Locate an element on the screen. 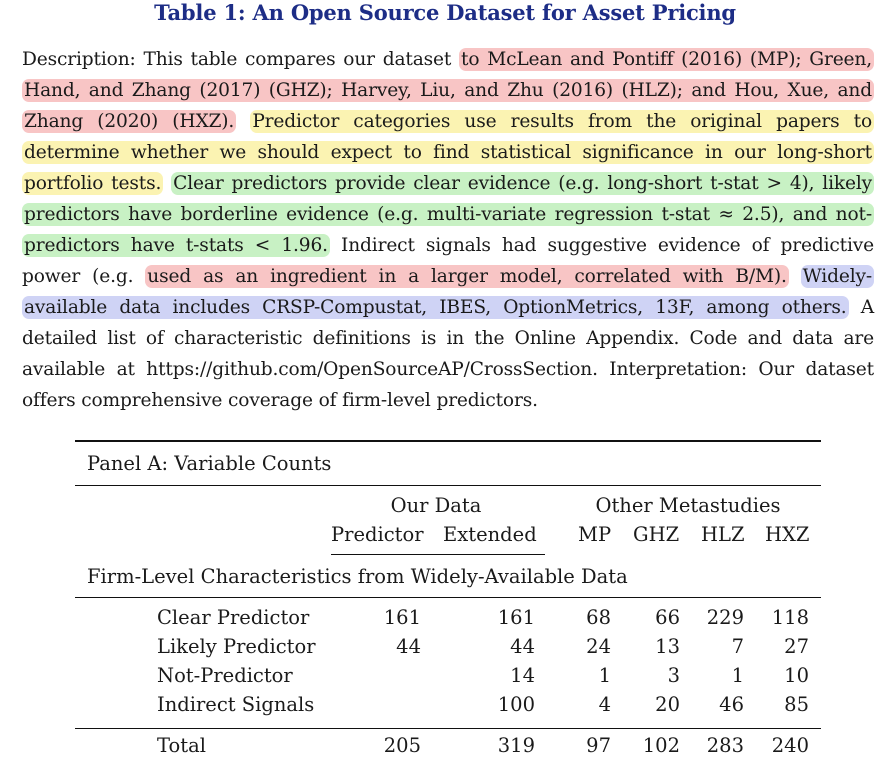 The height and width of the screenshot is (772, 890). cell-mp: 4 is located at coordinates (604, 704).